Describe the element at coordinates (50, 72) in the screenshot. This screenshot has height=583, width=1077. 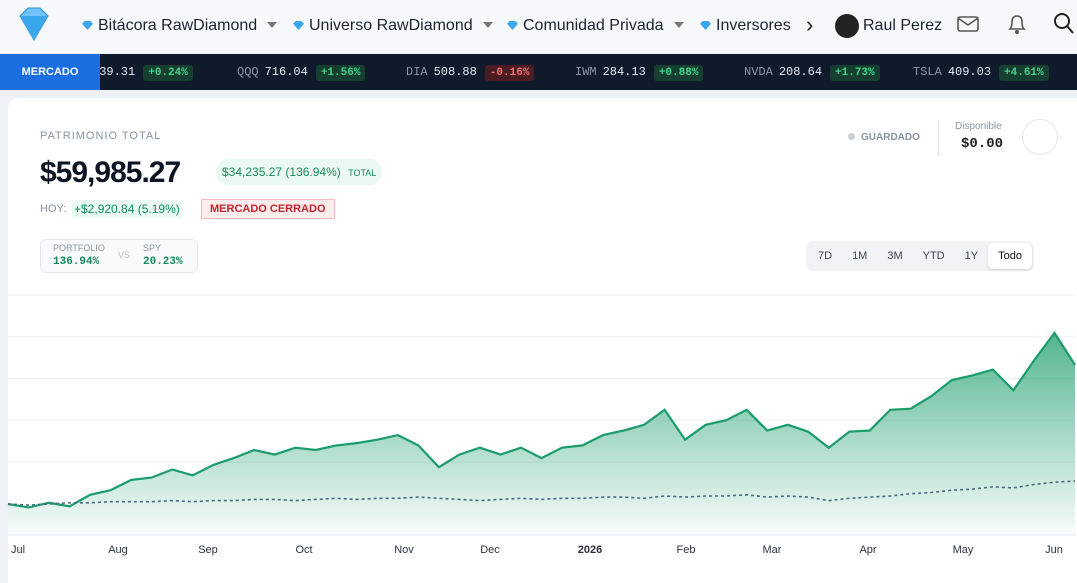
I see `ticker-label: MERCADO` at that location.